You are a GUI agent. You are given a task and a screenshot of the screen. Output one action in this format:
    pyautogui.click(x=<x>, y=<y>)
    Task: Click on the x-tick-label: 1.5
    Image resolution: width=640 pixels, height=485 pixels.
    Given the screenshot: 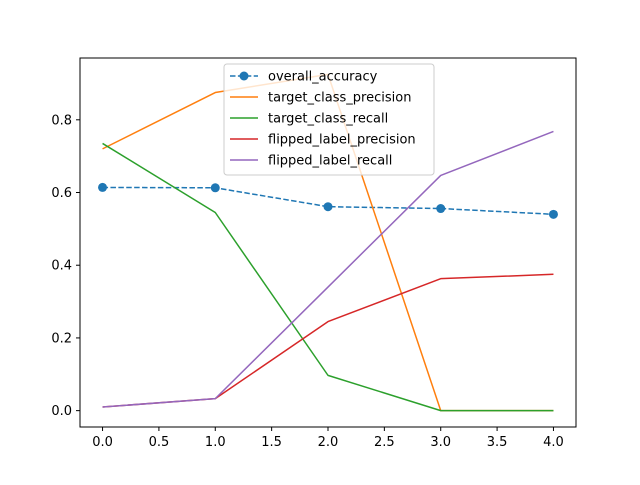 What is the action you would take?
    pyautogui.click(x=271, y=442)
    